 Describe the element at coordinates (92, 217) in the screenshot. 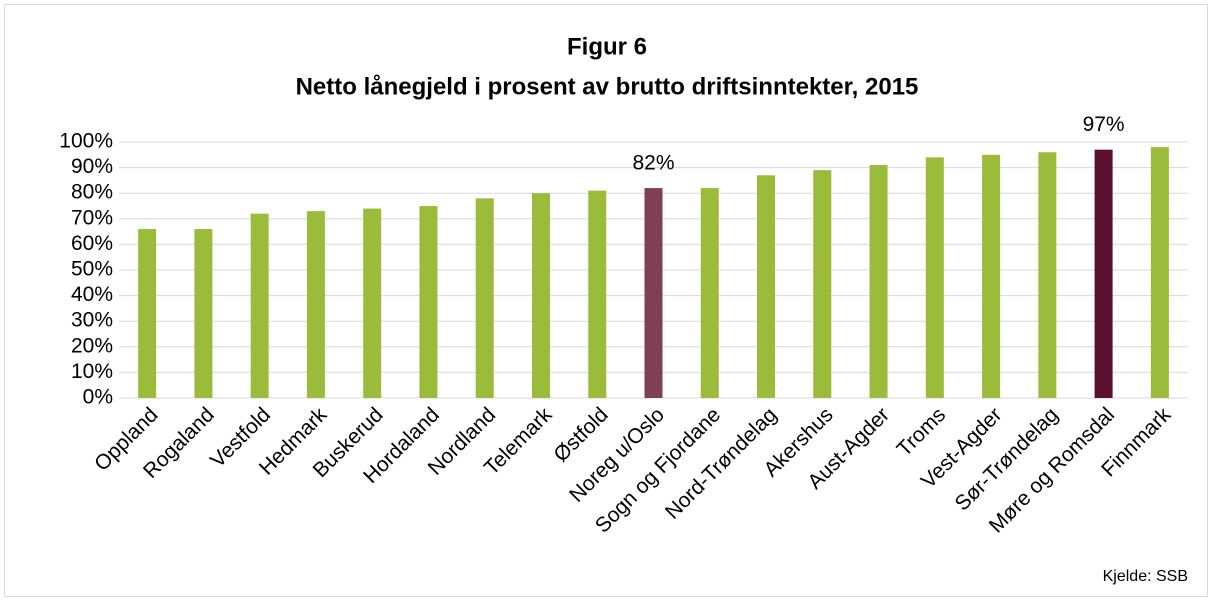

I see `y-tick-label: 70%` at that location.